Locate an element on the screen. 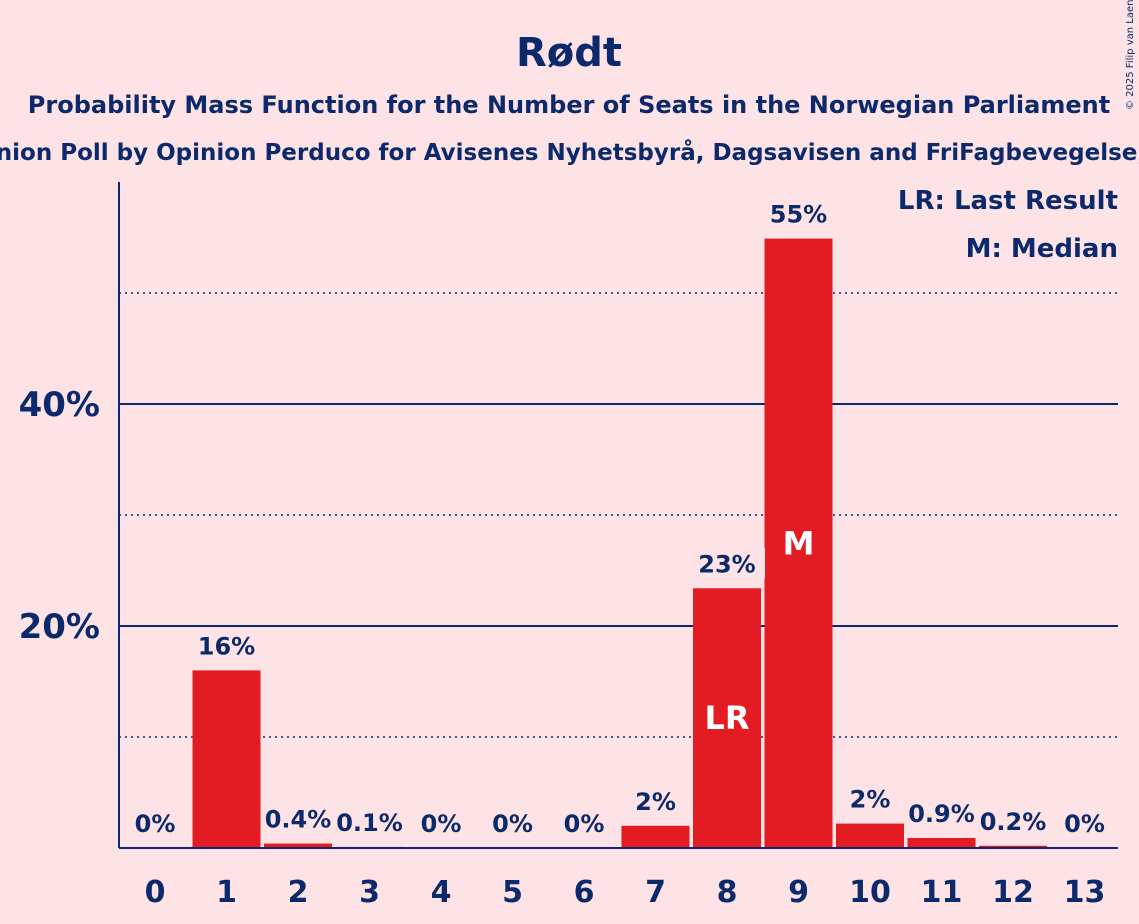  median-marker: M is located at coordinates (799, 543).